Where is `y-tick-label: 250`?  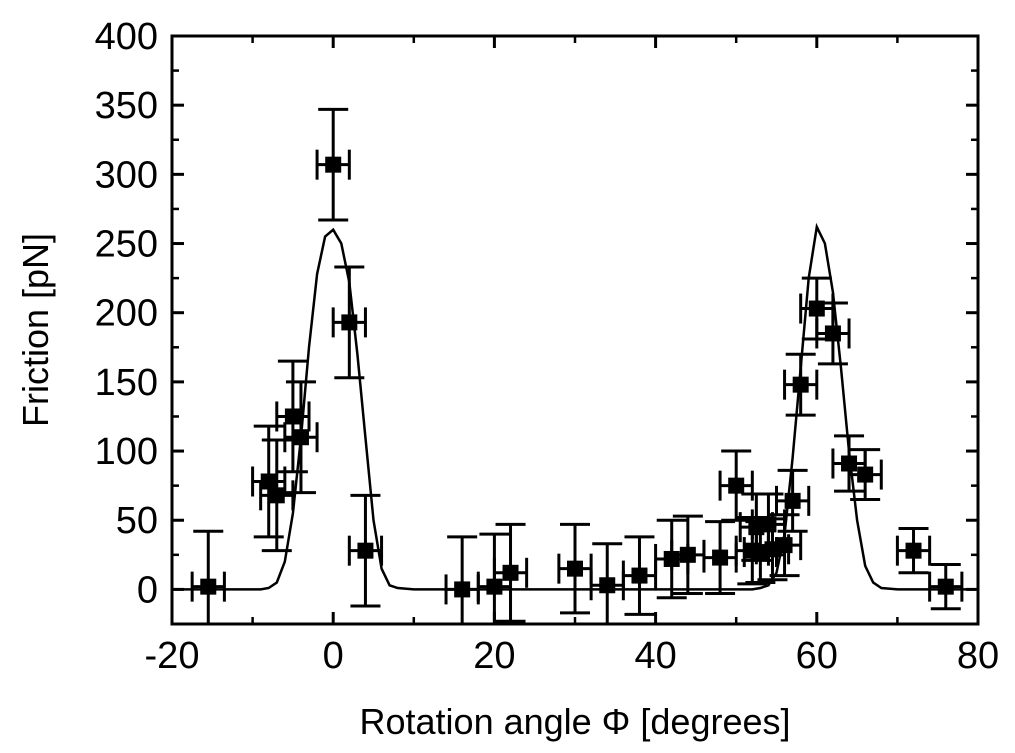 y-tick-label: 250 is located at coordinates (126, 245).